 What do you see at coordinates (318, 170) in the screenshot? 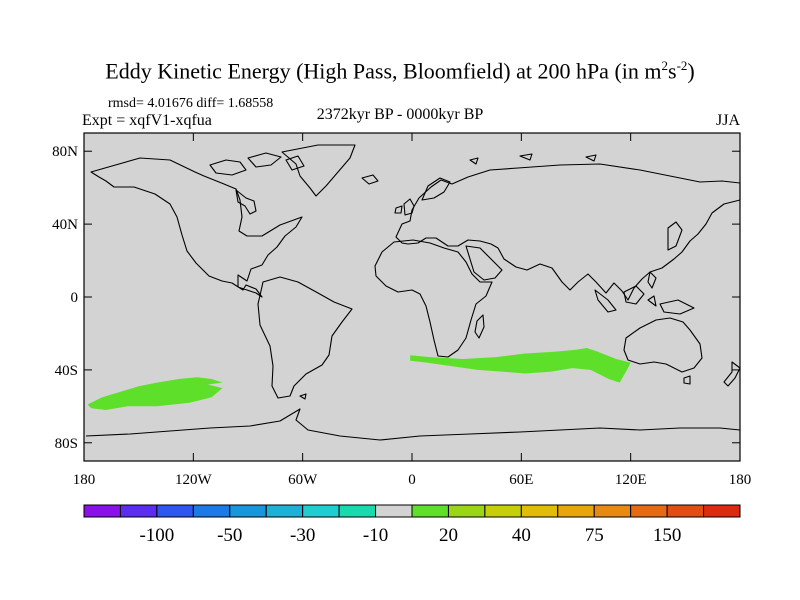
I see `coastline-greenland` at bounding box center [318, 170].